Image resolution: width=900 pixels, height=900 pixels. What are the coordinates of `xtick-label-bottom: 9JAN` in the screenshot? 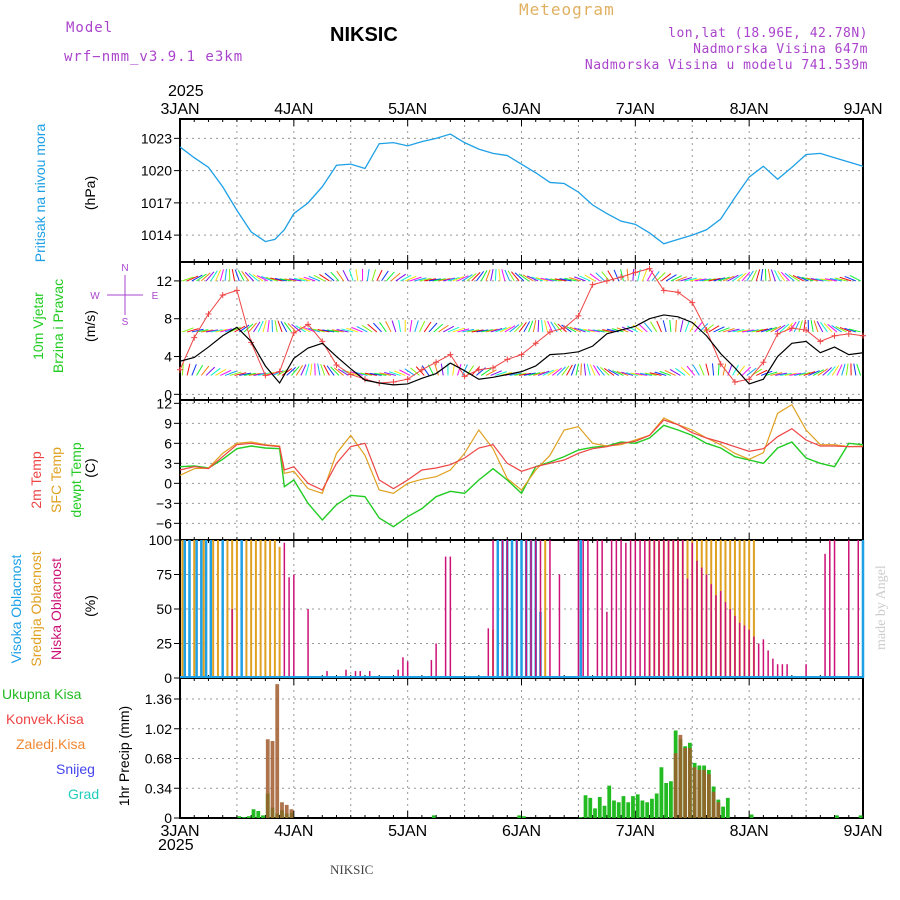 It's located at (862, 831).